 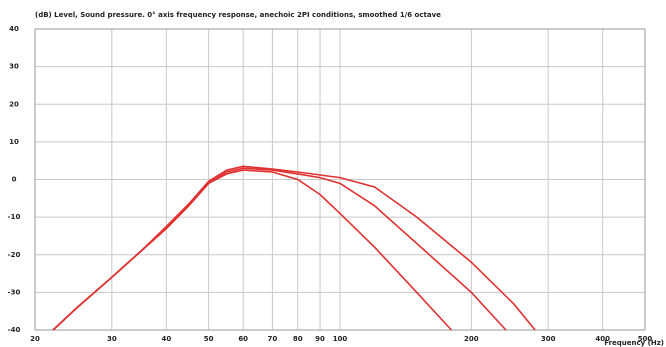 What do you see at coordinates (14, 255) in the screenshot?
I see `y-tick-label: -20` at bounding box center [14, 255].